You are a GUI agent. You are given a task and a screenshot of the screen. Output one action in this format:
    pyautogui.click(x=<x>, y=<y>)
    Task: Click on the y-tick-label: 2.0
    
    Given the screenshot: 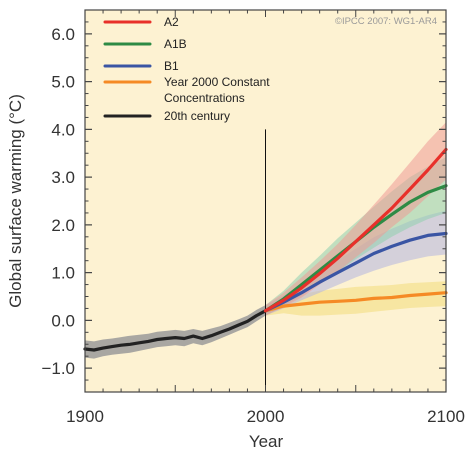 What is the action you would take?
    pyautogui.click(x=63, y=225)
    